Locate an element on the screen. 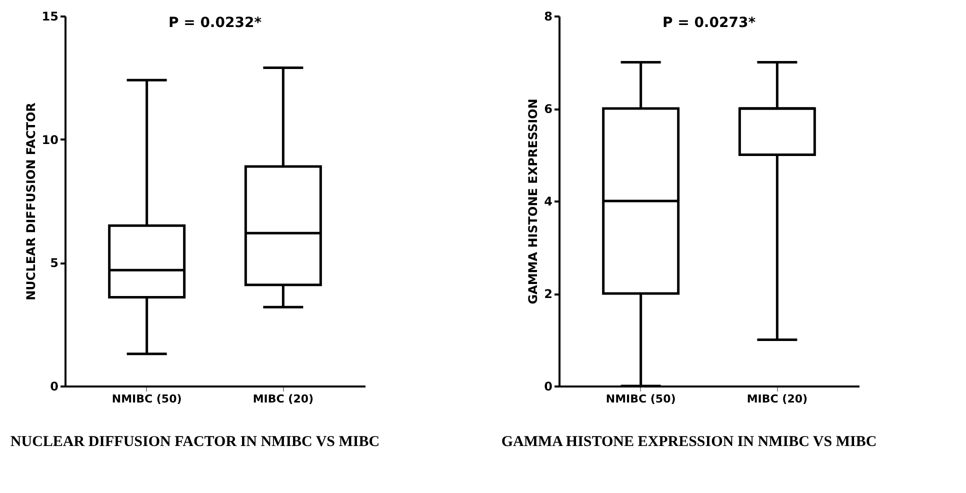 Image resolution: width=966 pixels, height=493 pixels. y-tick-label: 8 is located at coordinates (548, 17).